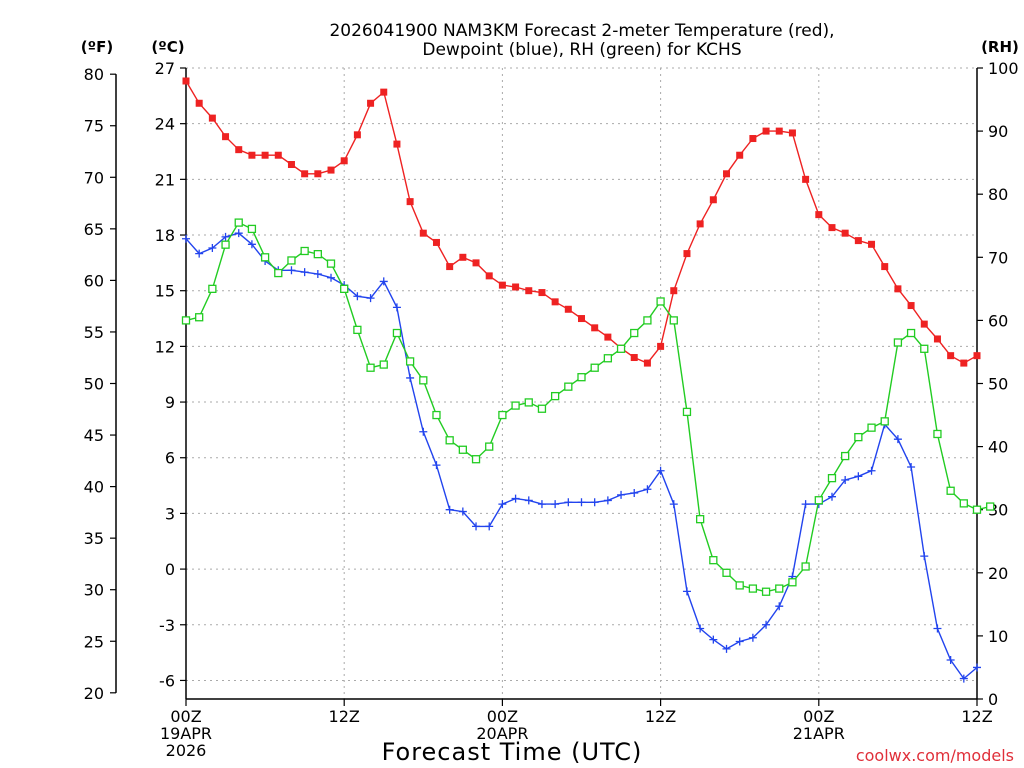 The width and height of the screenshot is (1024, 768). I want to click on tick-label-fahrenheit: 30, so click(94, 590).